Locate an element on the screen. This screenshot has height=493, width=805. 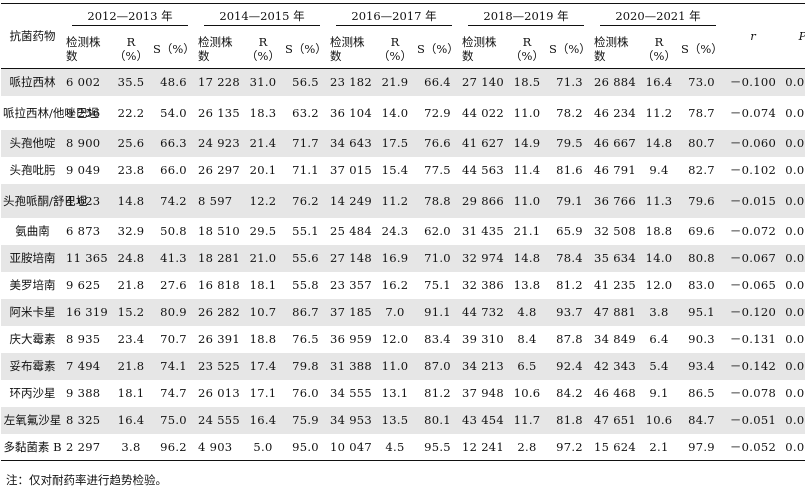
susceptibility-cell: 78.7 is located at coordinates (701, 112).